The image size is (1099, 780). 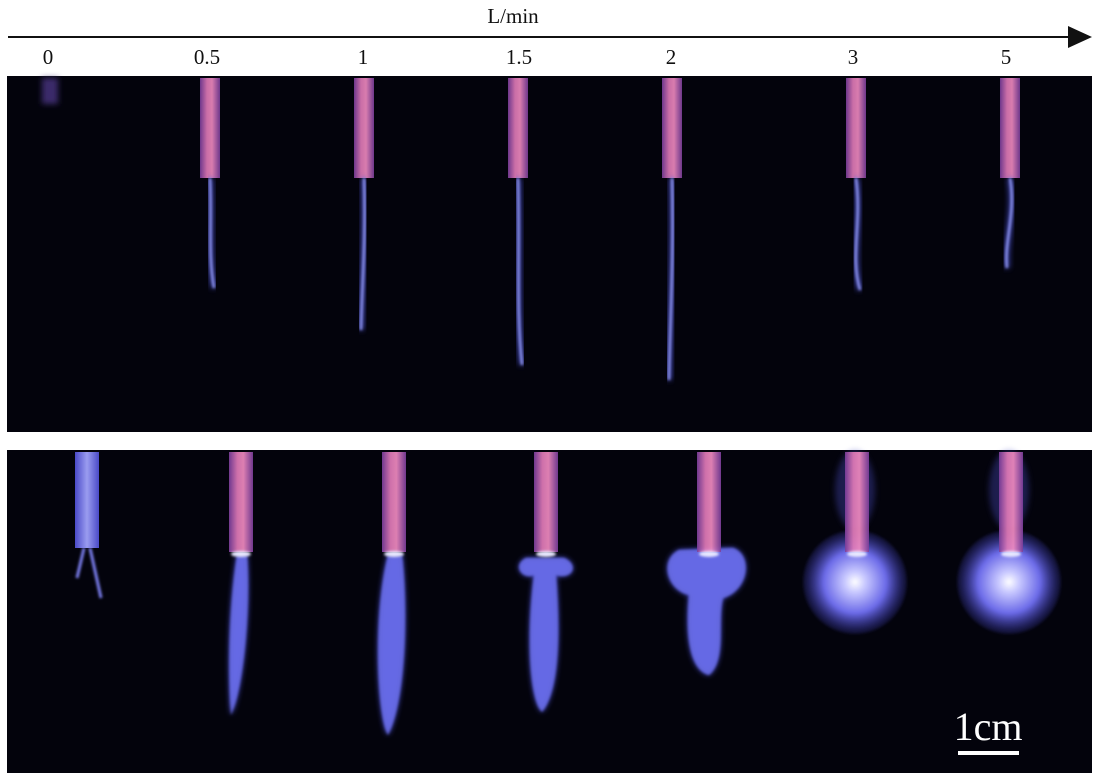 I want to click on arrow-head, so click(x=1080, y=37).